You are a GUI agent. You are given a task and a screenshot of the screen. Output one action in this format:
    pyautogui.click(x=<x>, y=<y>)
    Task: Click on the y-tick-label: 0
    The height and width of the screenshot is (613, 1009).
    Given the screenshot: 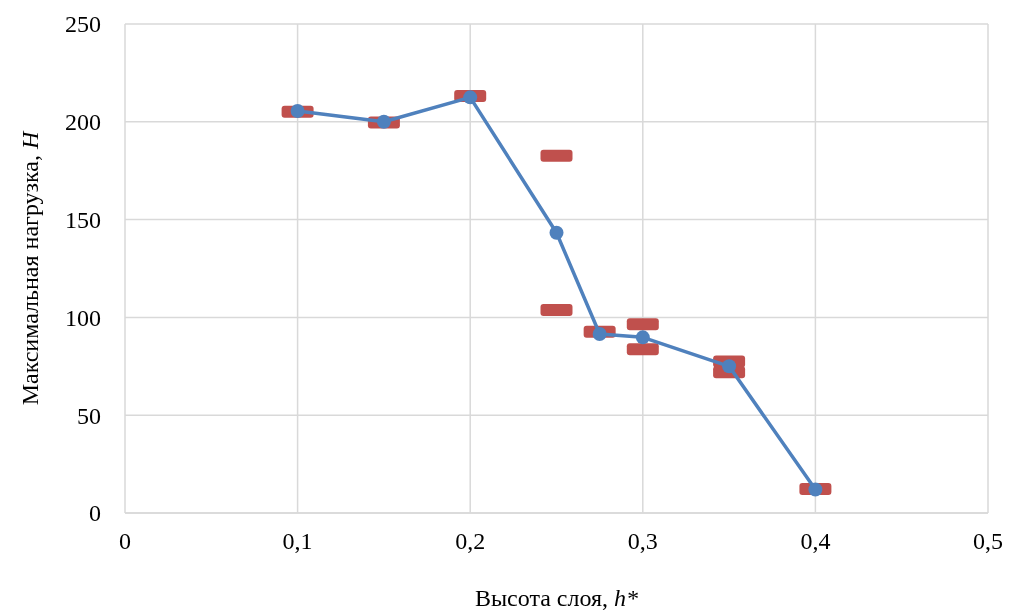 What is the action you would take?
    pyautogui.click(x=95, y=513)
    